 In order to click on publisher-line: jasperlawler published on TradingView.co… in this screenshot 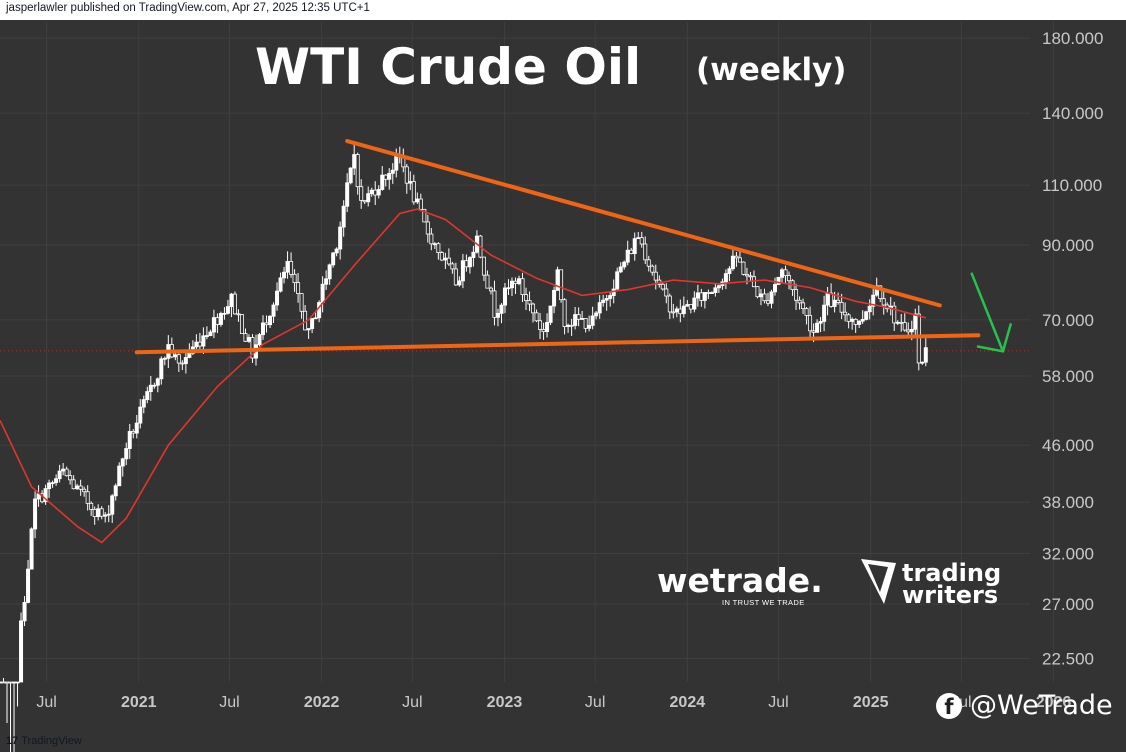, I will do `click(188, 8)`.